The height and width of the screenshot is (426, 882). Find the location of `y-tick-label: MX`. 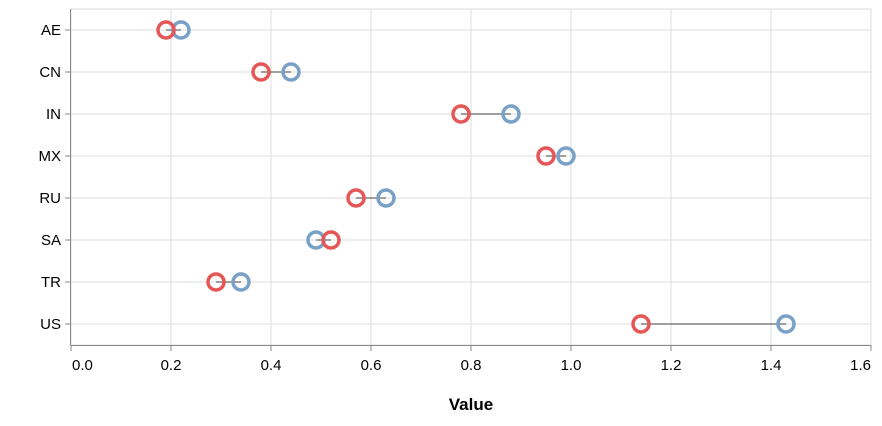

y-tick-label: MX is located at coordinates (50, 156).